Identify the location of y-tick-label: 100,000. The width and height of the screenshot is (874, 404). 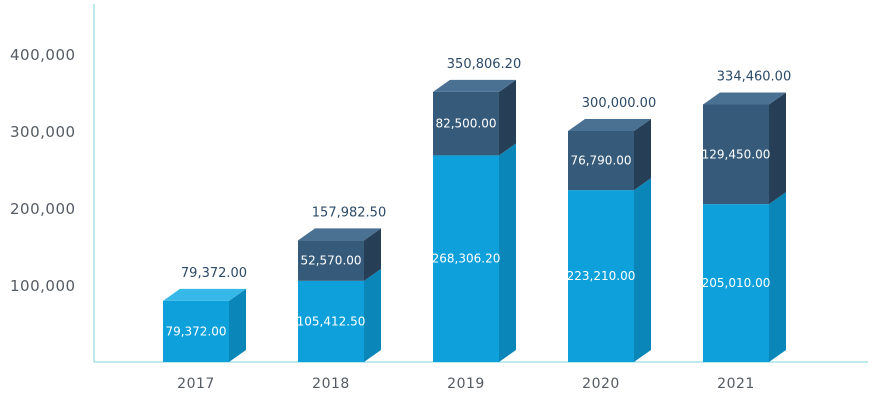
(43, 286).